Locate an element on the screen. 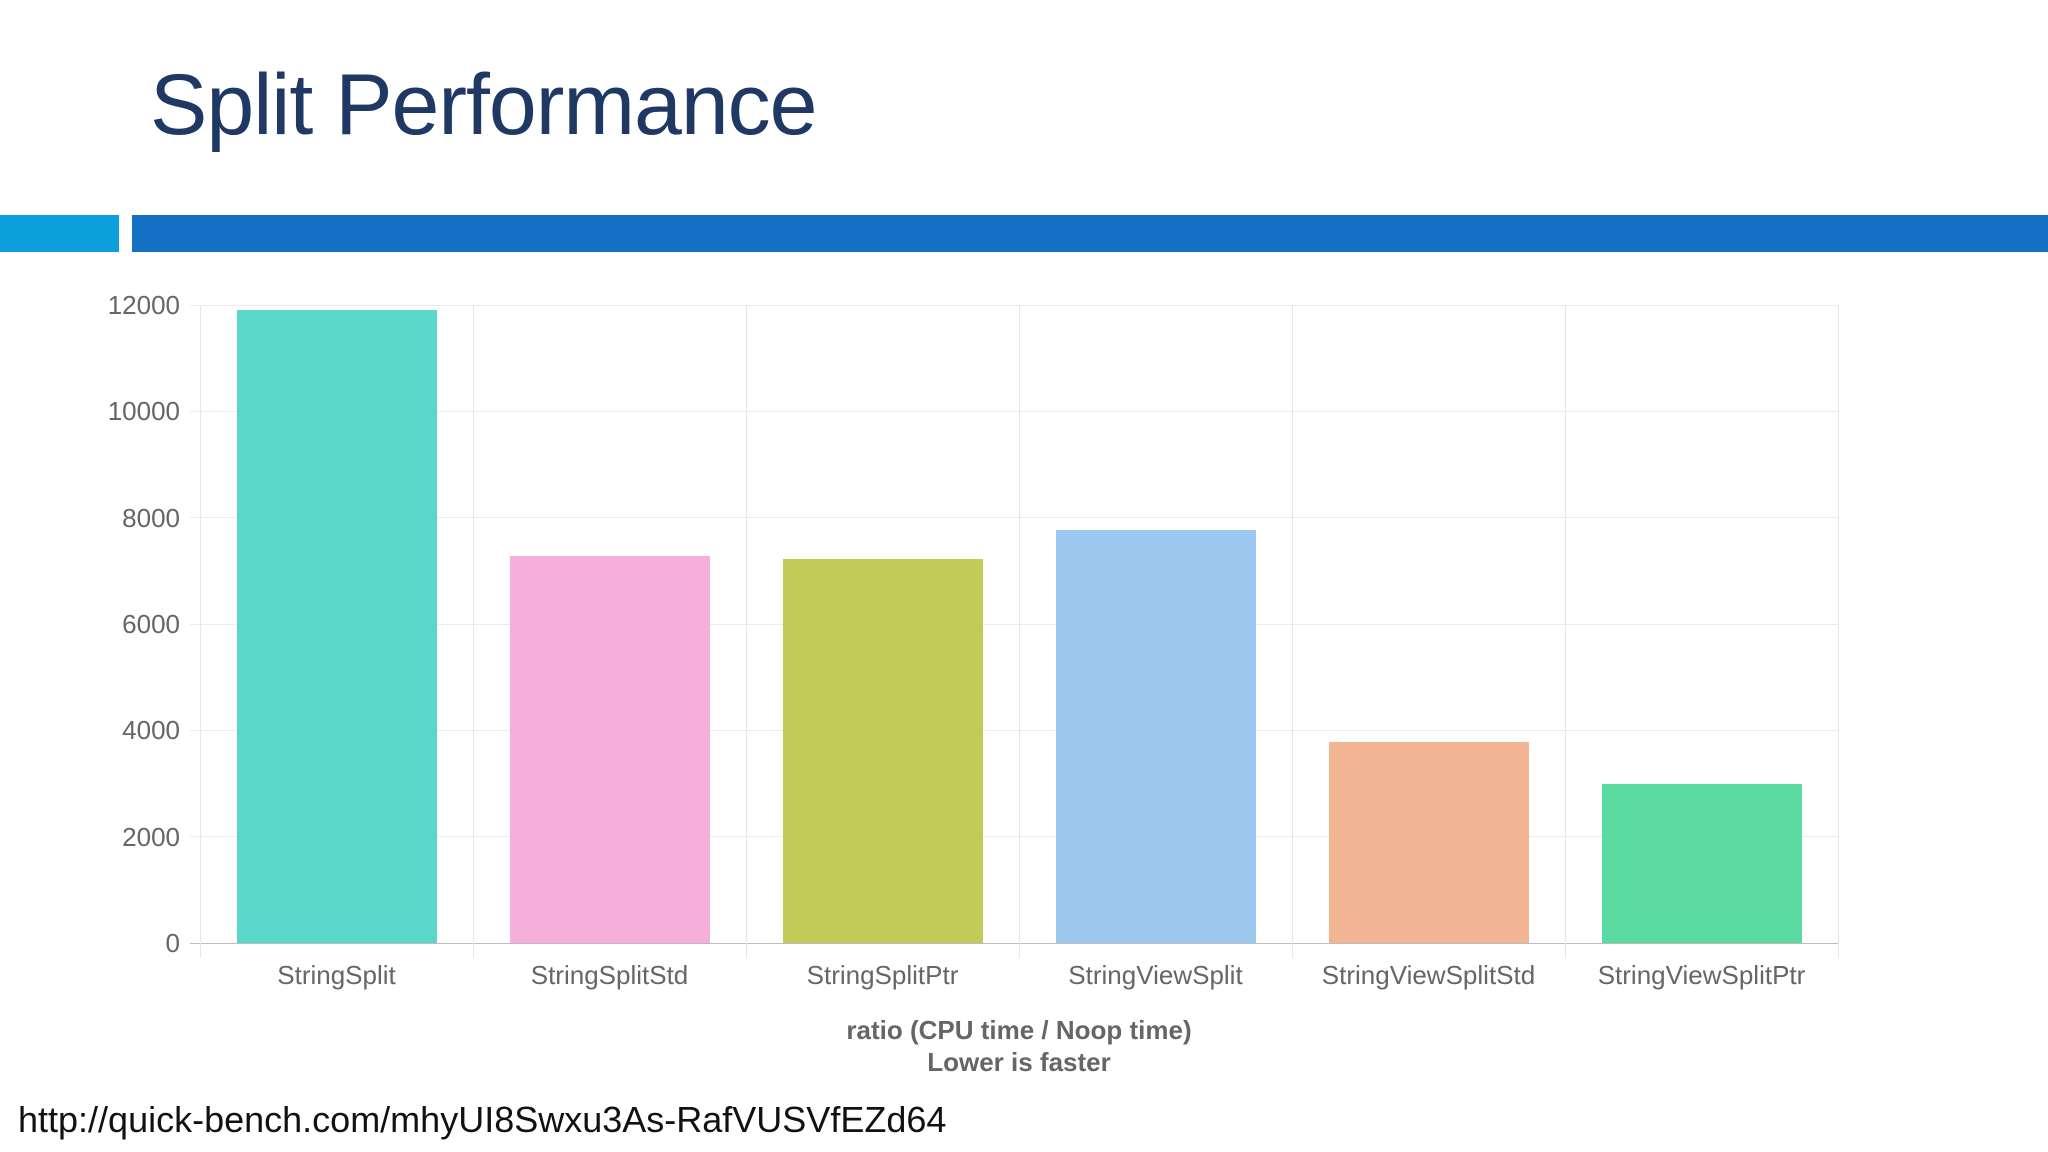 Image resolution: width=2048 pixels, height=1152 pixels. x-axis-title-line1: ratio (CPU time / Noop time) is located at coordinates (1019, 1030).